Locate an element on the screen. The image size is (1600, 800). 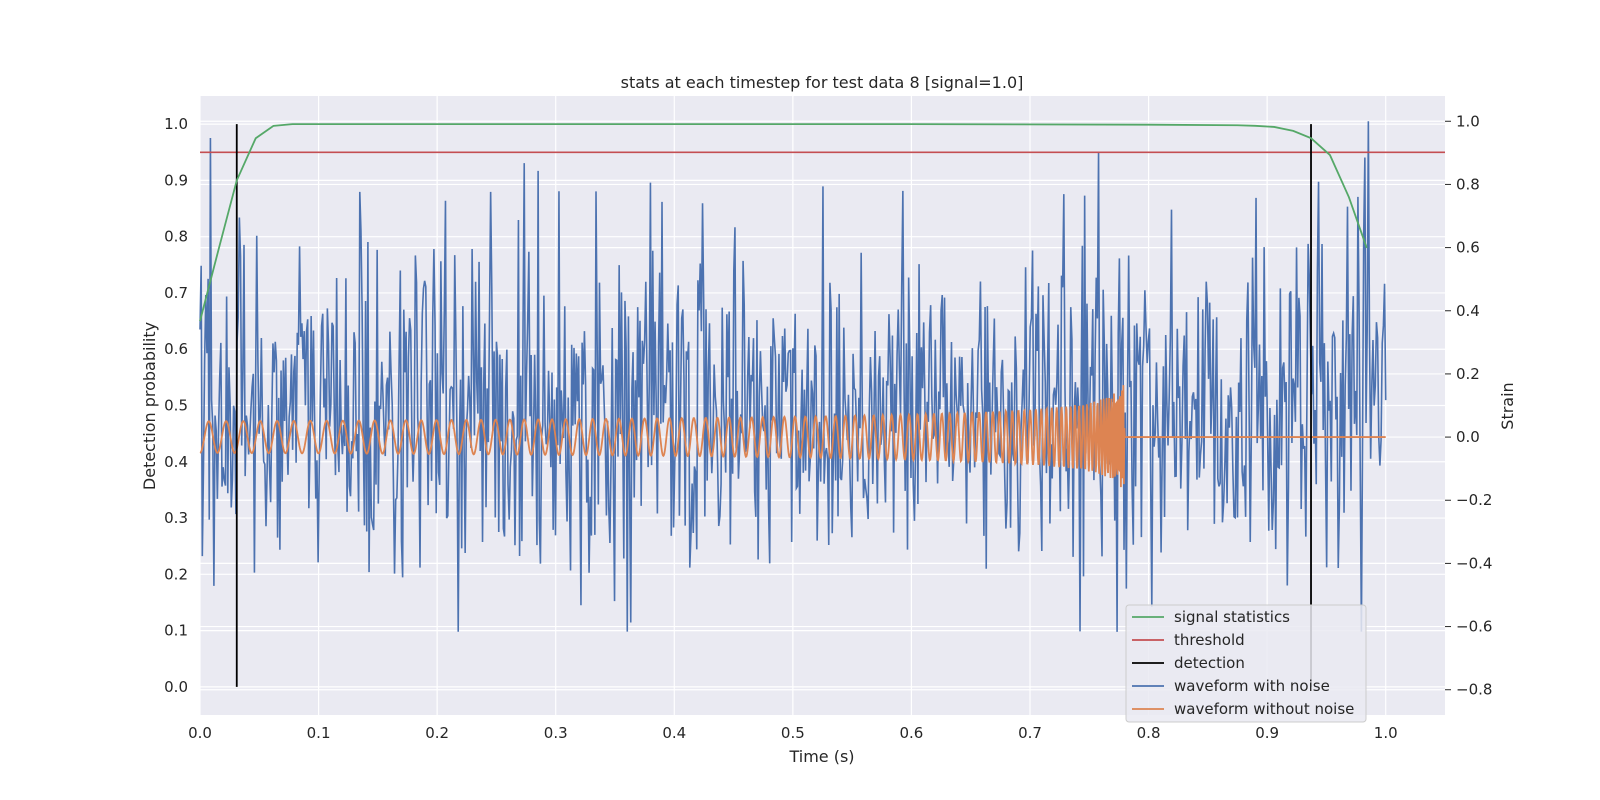
legend-label-waveform-without-noise: waveform without noise is located at coordinates (1264, 709).